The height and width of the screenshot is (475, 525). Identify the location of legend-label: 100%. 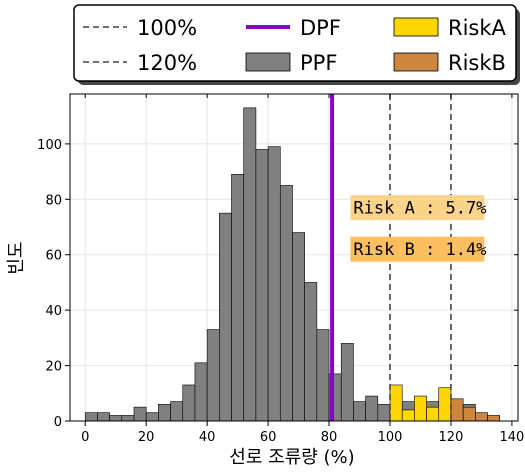
(167, 28).